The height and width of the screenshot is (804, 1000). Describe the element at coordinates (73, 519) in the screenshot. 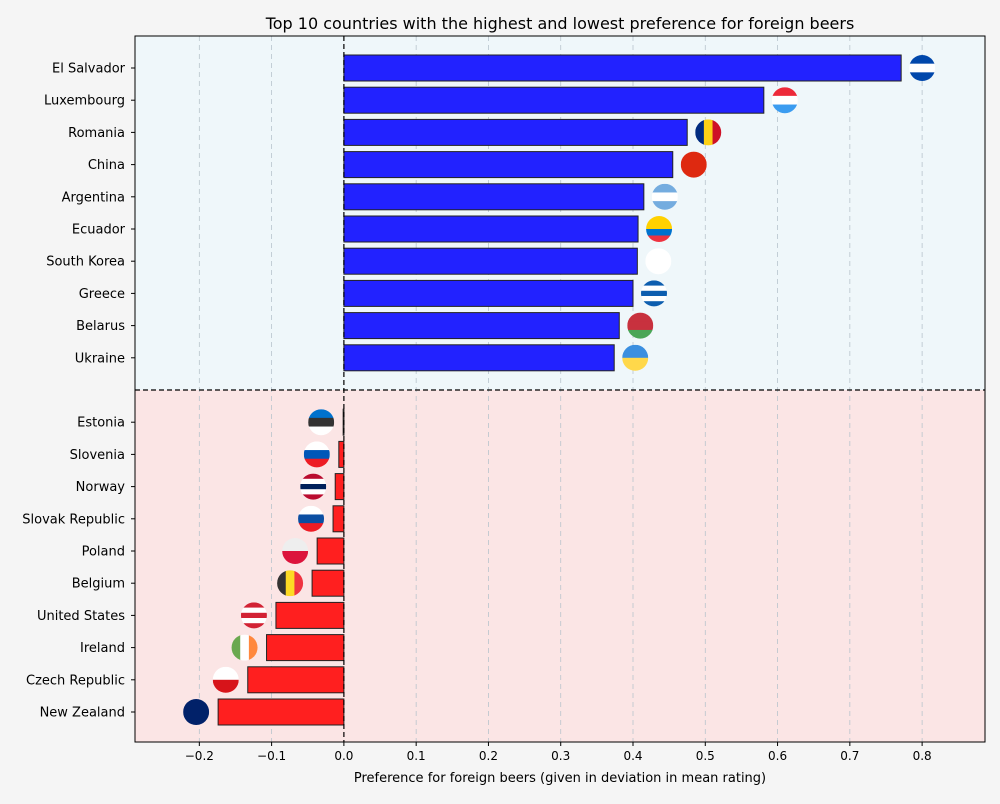

I see `y-tick-label: Slovak Republic` at that location.